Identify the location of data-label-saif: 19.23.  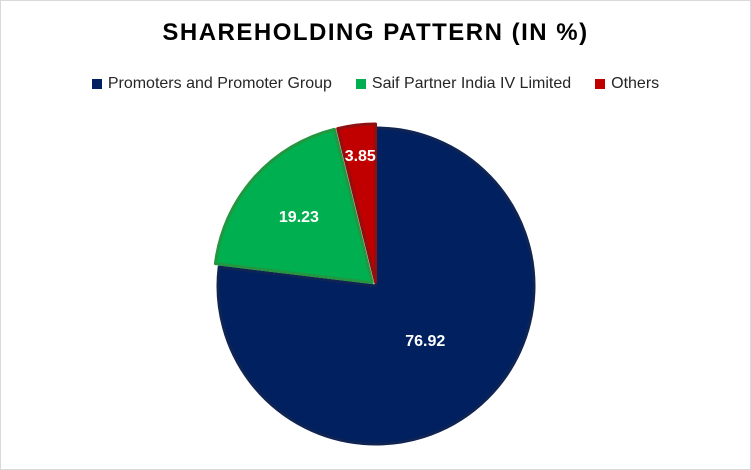
(299, 217).